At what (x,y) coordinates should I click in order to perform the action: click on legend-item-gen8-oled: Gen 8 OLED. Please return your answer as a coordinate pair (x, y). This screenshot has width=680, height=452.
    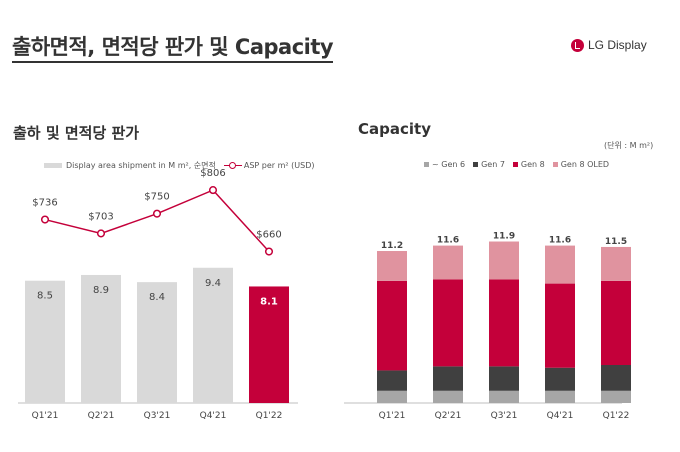
    Looking at the image, I should click on (581, 164).